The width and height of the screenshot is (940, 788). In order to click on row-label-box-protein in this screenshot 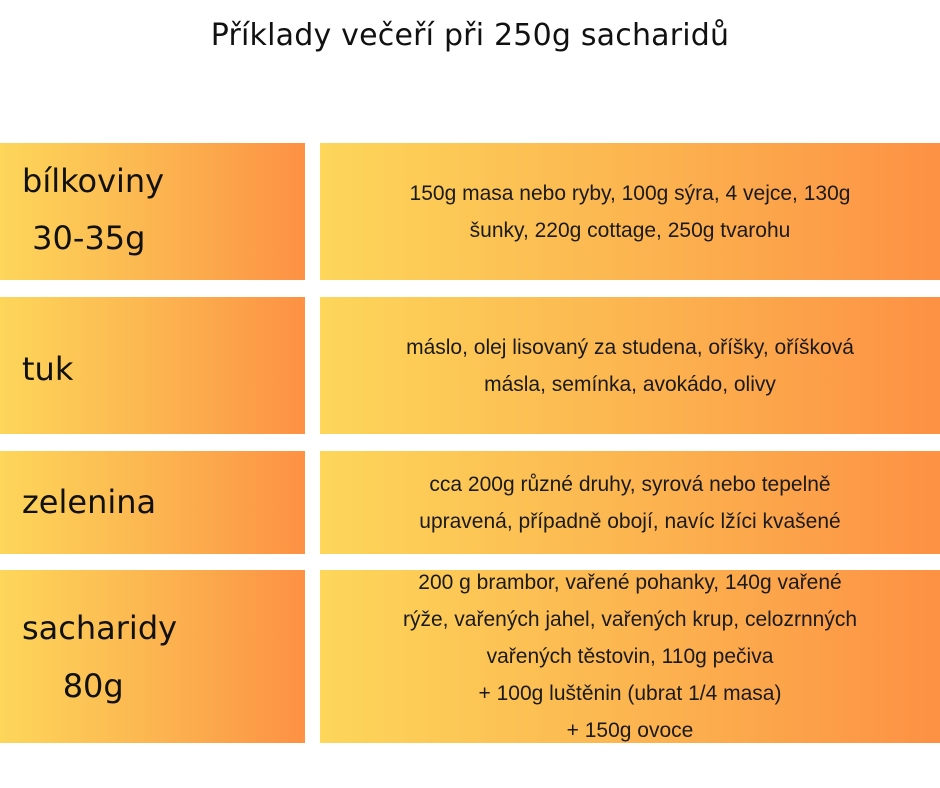, I will do `click(152, 211)`.